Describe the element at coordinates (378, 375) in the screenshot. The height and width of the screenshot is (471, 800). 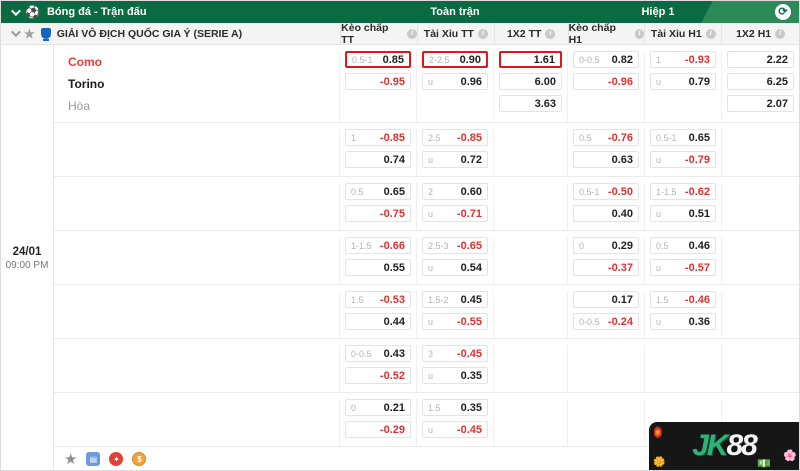
I see `odds-cell: -0.52` at that location.